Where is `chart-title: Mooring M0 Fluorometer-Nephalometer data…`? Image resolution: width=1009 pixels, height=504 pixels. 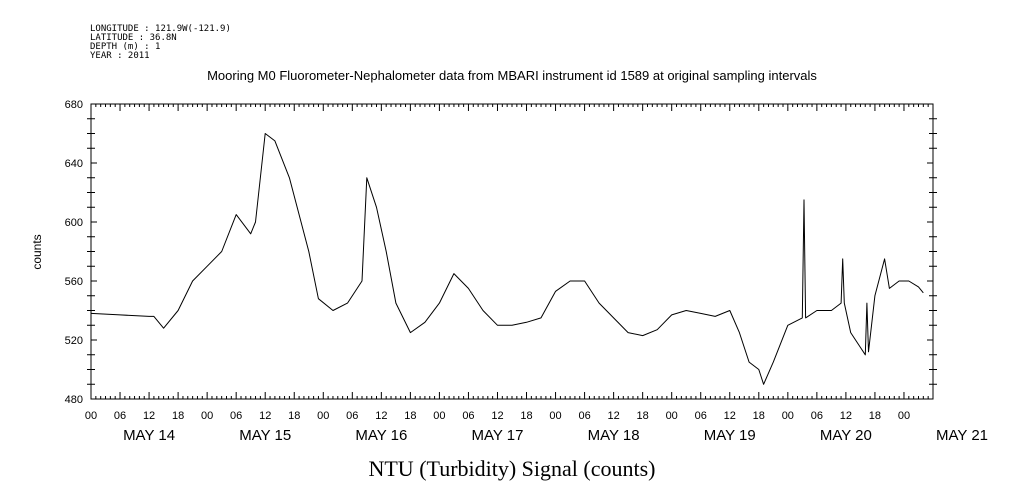
chart-title: Mooring M0 Fluorometer-Nephalometer data… is located at coordinates (512, 75).